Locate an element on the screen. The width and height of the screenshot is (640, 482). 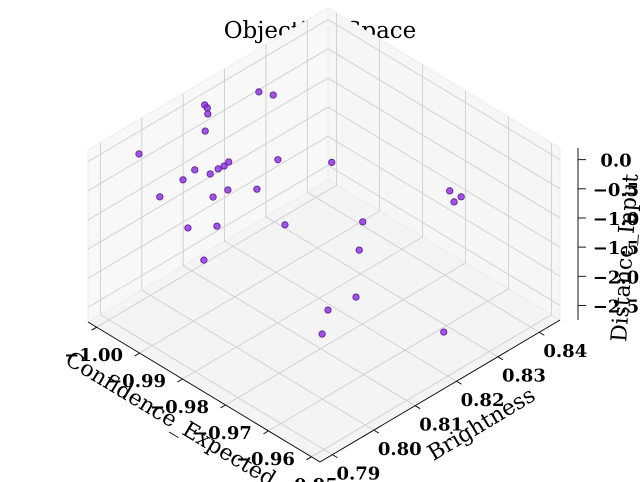
y-axis-line is located at coordinates (440, 391).